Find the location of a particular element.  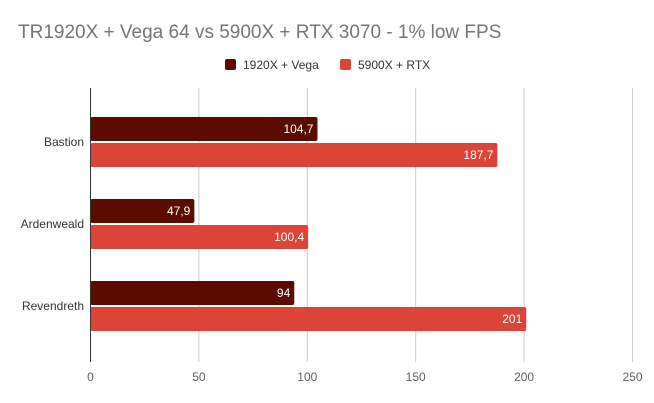

bar-1-revendreth is located at coordinates (192, 293).